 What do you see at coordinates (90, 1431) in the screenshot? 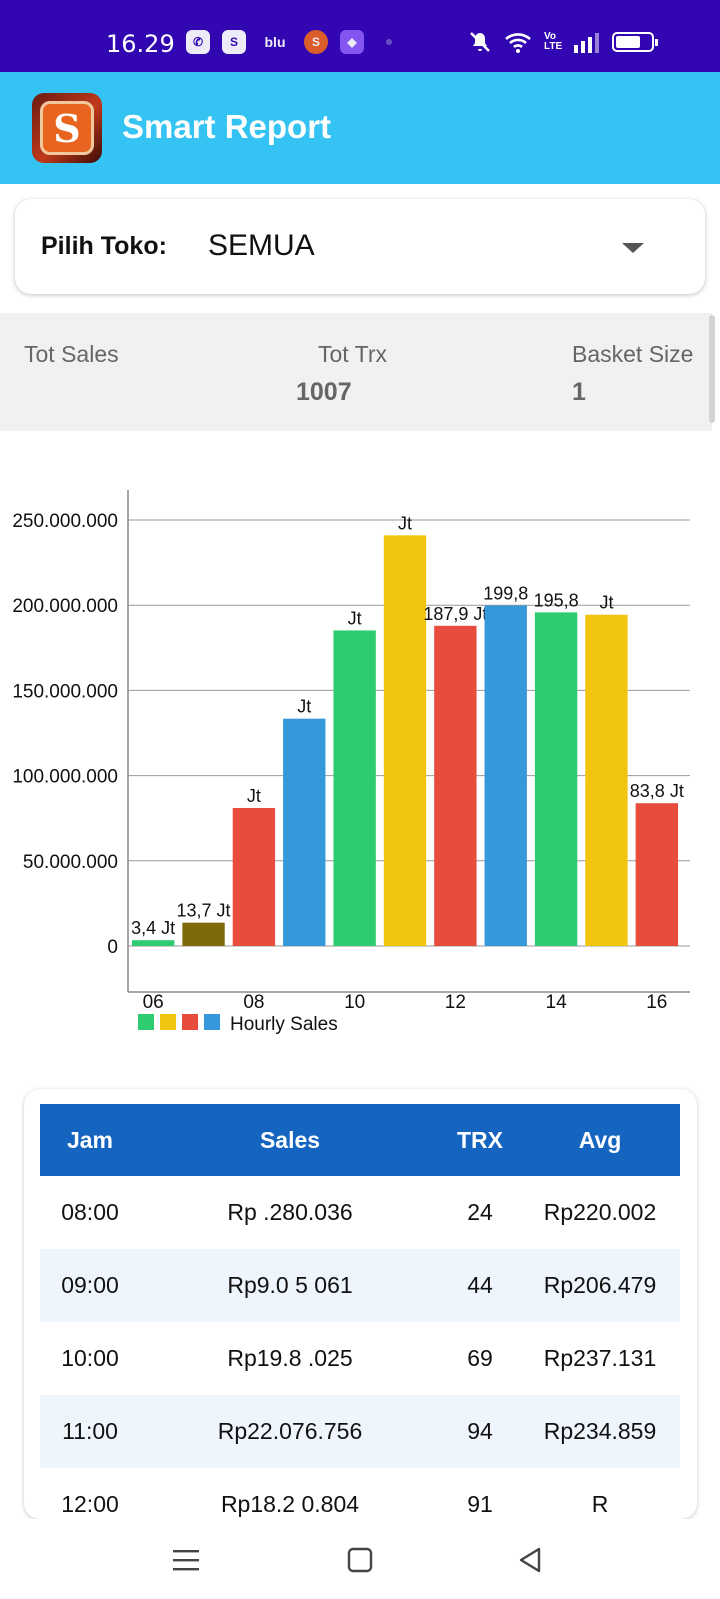
I see `cell-jam: 11:00` at bounding box center [90, 1431].